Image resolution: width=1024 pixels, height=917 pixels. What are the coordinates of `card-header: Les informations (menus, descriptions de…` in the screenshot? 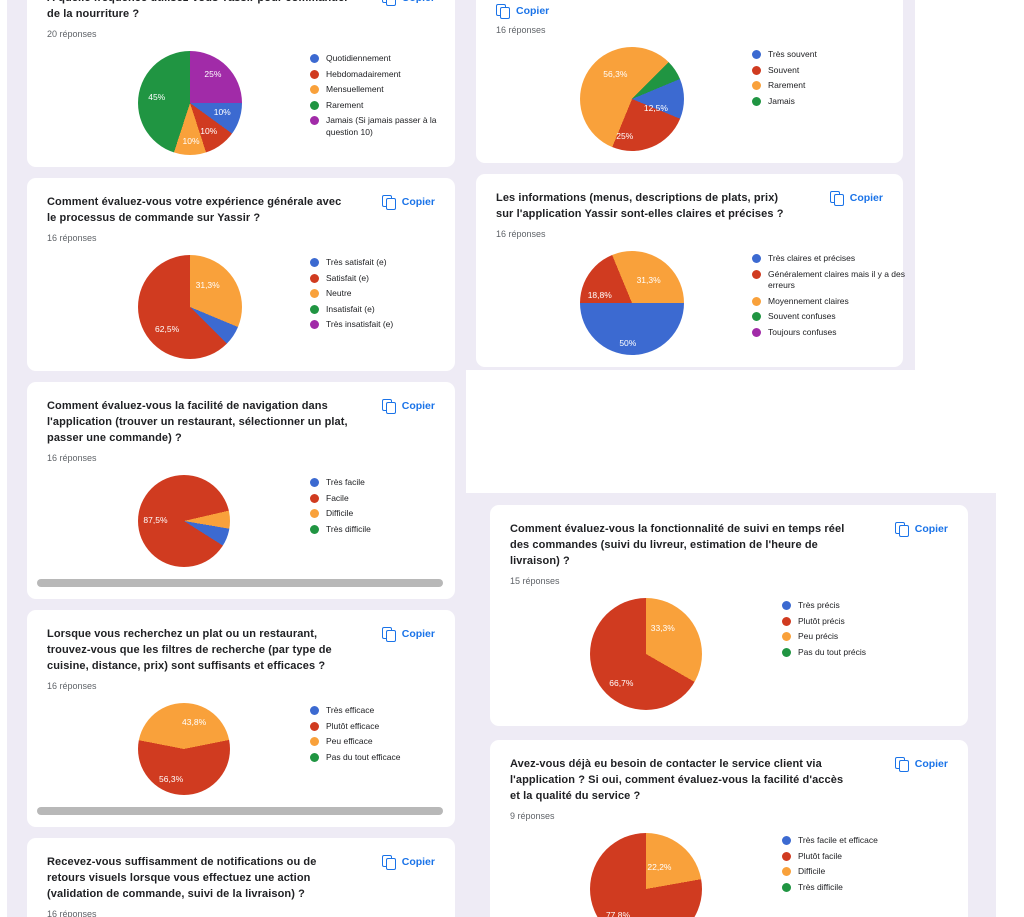 It's located at (689, 206).